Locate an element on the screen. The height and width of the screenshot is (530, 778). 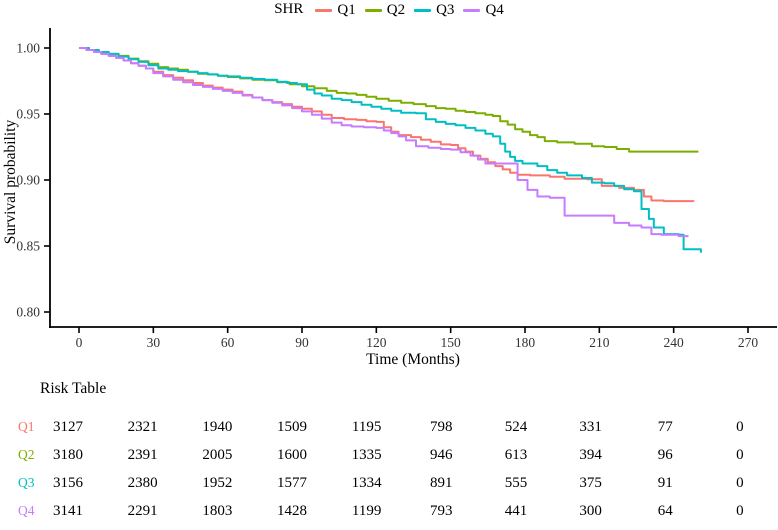
x-tick-label: 150 is located at coordinates (451, 342).